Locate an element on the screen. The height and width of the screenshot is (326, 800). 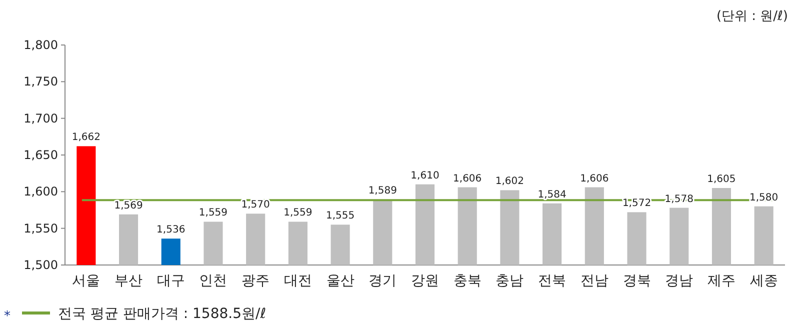
data-label: 1,662 is located at coordinates (86, 138).